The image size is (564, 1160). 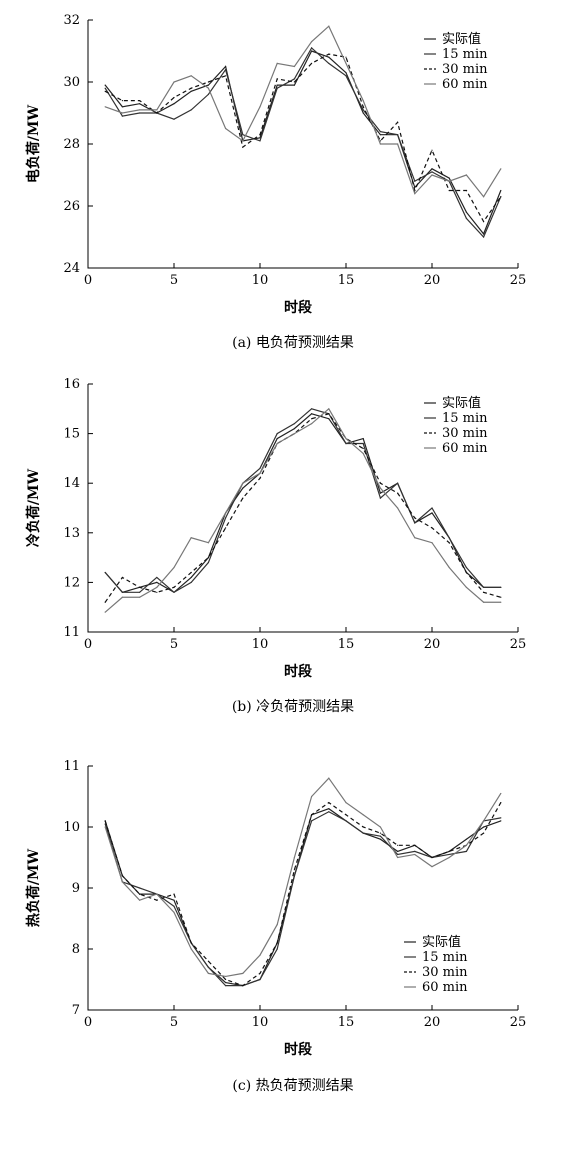 I want to click on x-tick-label: 5, so click(x=174, y=1022).